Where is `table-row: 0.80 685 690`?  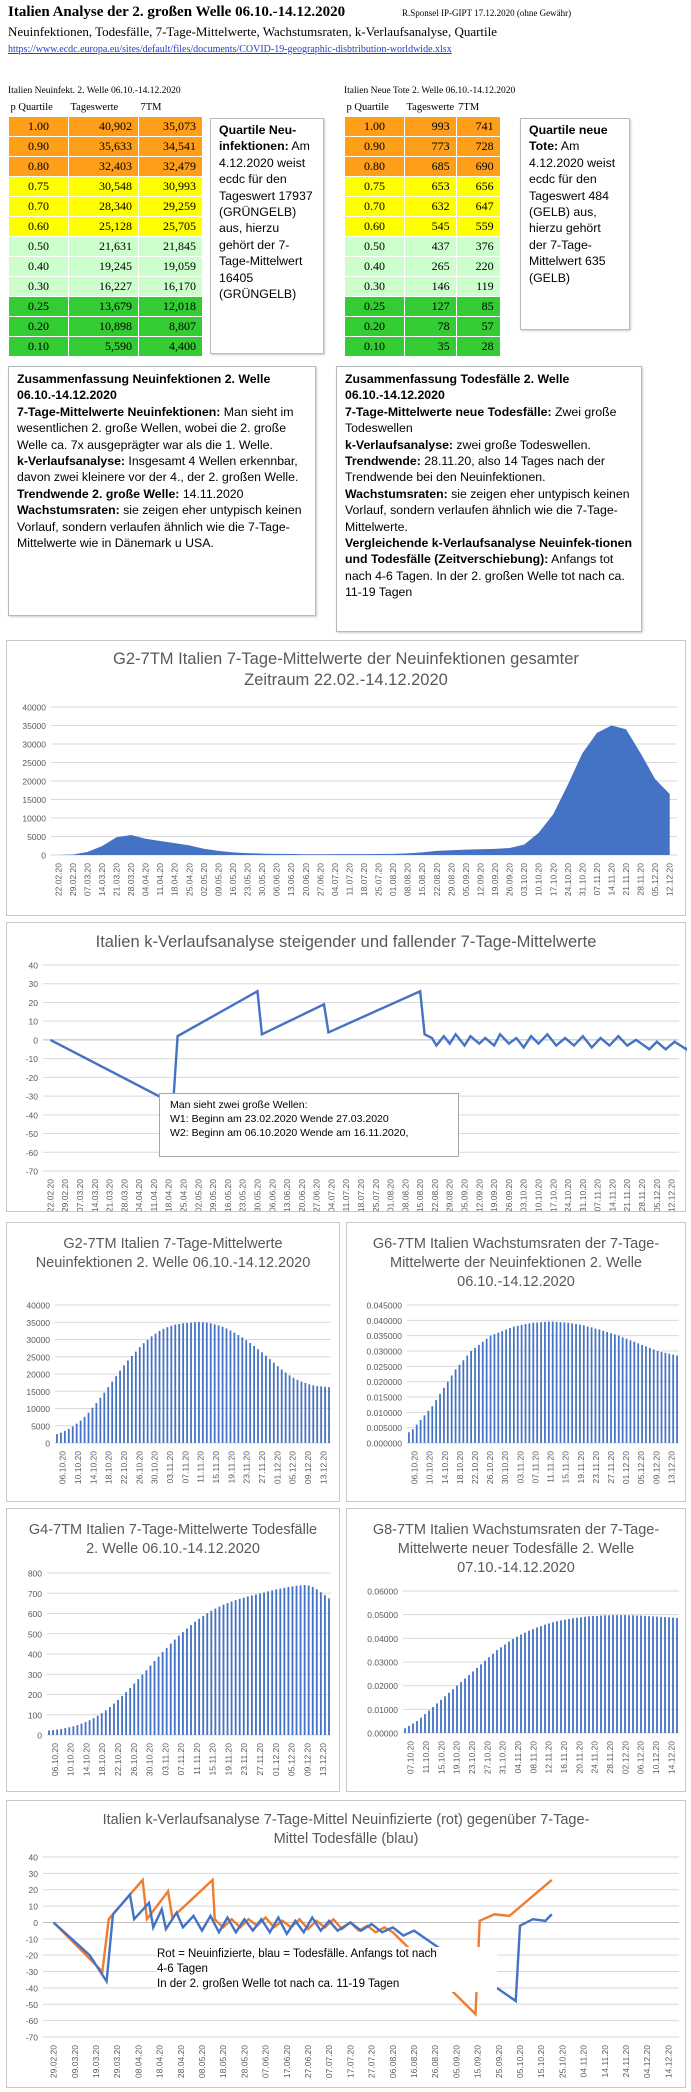 table-row: 0.80 685 690 is located at coordinates (422, 166).